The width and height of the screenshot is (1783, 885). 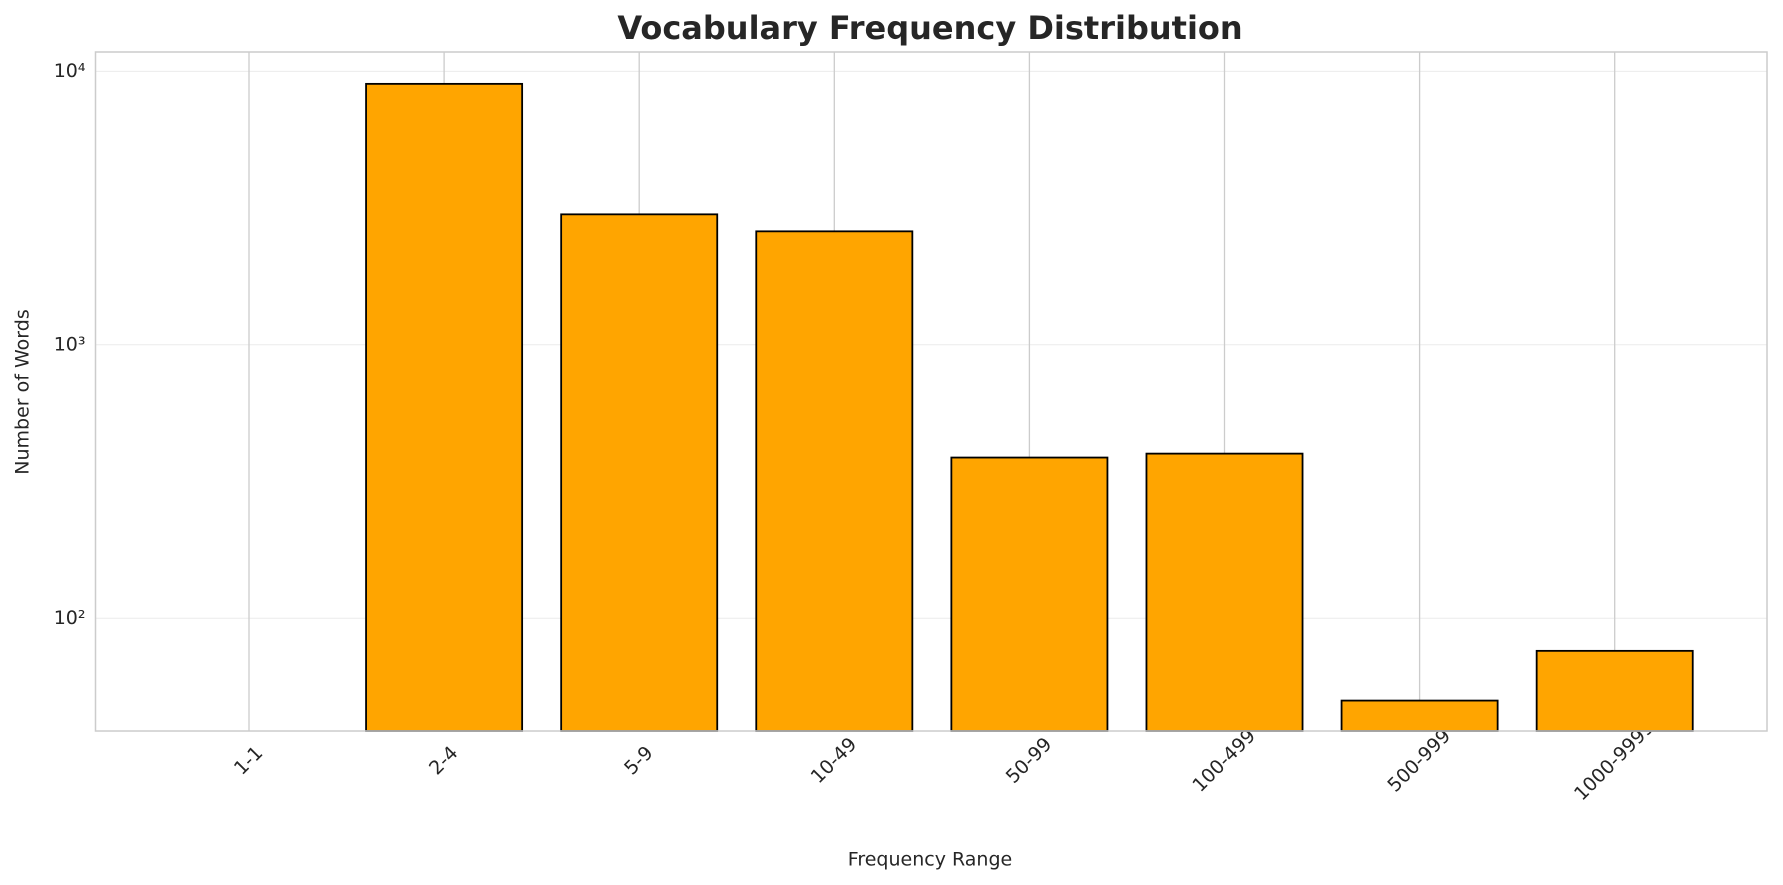 What do you see at coordinates (930, 860) in the screenshot?
I see `x-axis-label: Frequency Range` at bounding box center [930, 860].